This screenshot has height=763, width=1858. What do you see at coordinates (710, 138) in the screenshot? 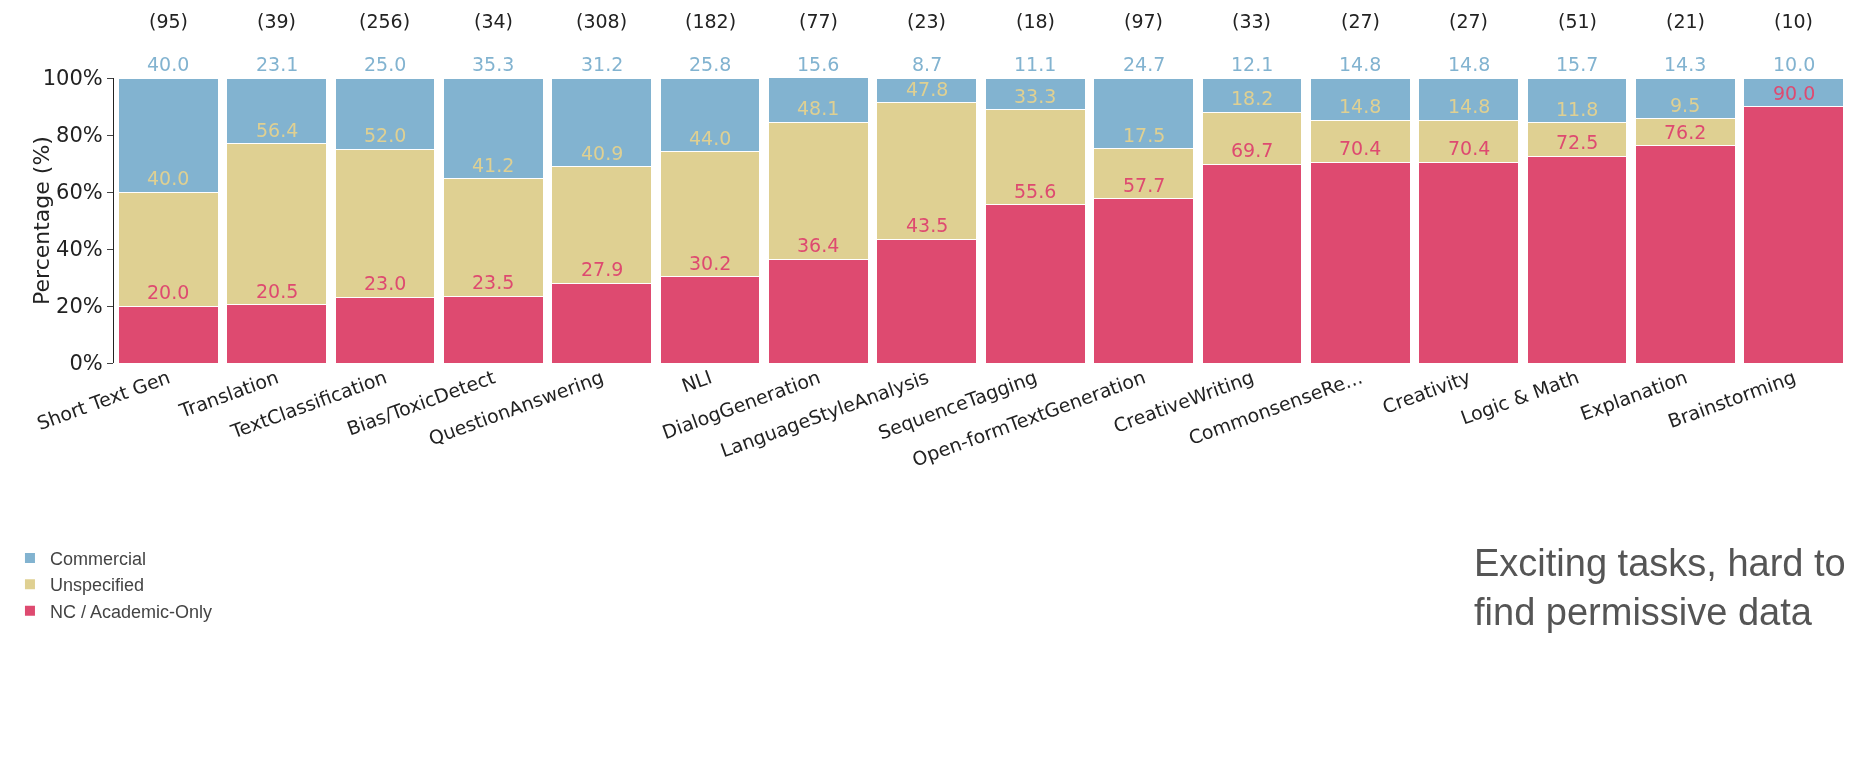
I see `data-label: 44.0` at bounding box center [710, 138].